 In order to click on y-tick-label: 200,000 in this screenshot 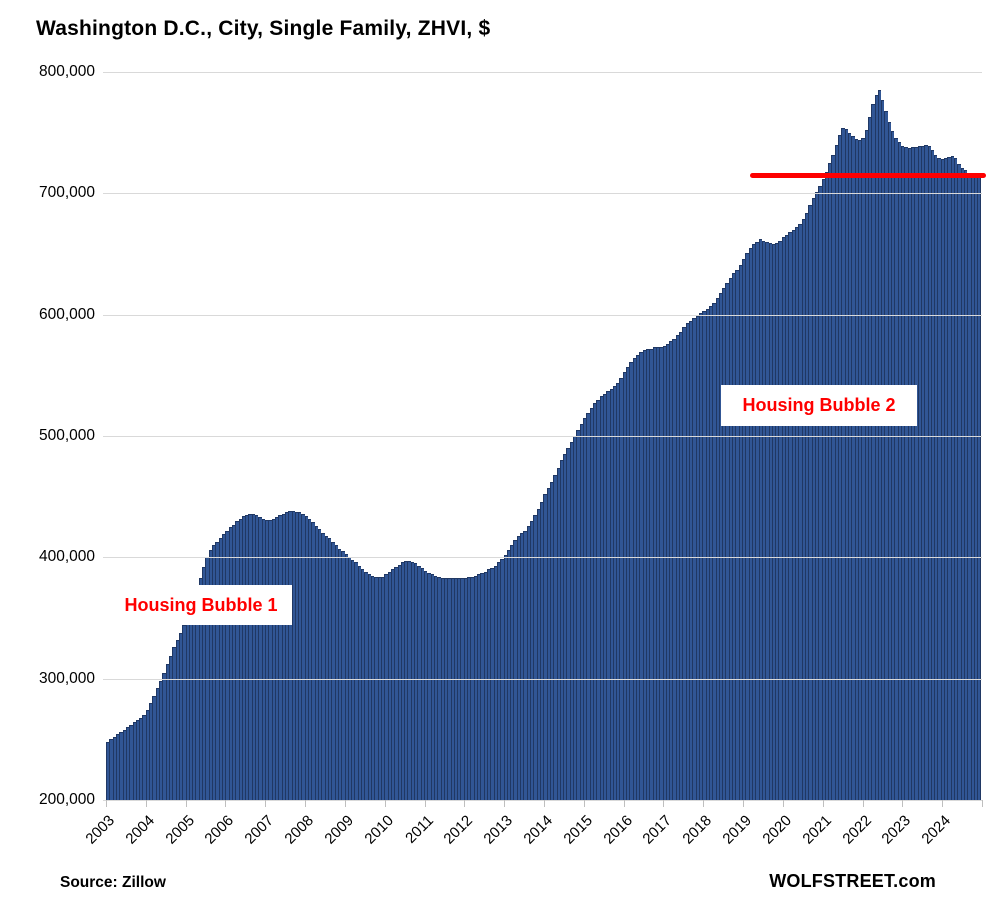, I will do `click(66, 799)`.